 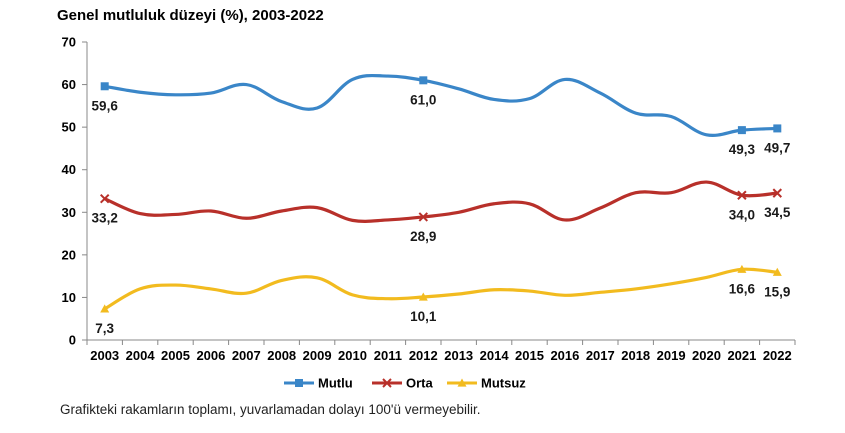 What do you see at coordinates (105, 218) in the screenshot?
I see `data-label: 33,2` at bounding box center [105, 218].